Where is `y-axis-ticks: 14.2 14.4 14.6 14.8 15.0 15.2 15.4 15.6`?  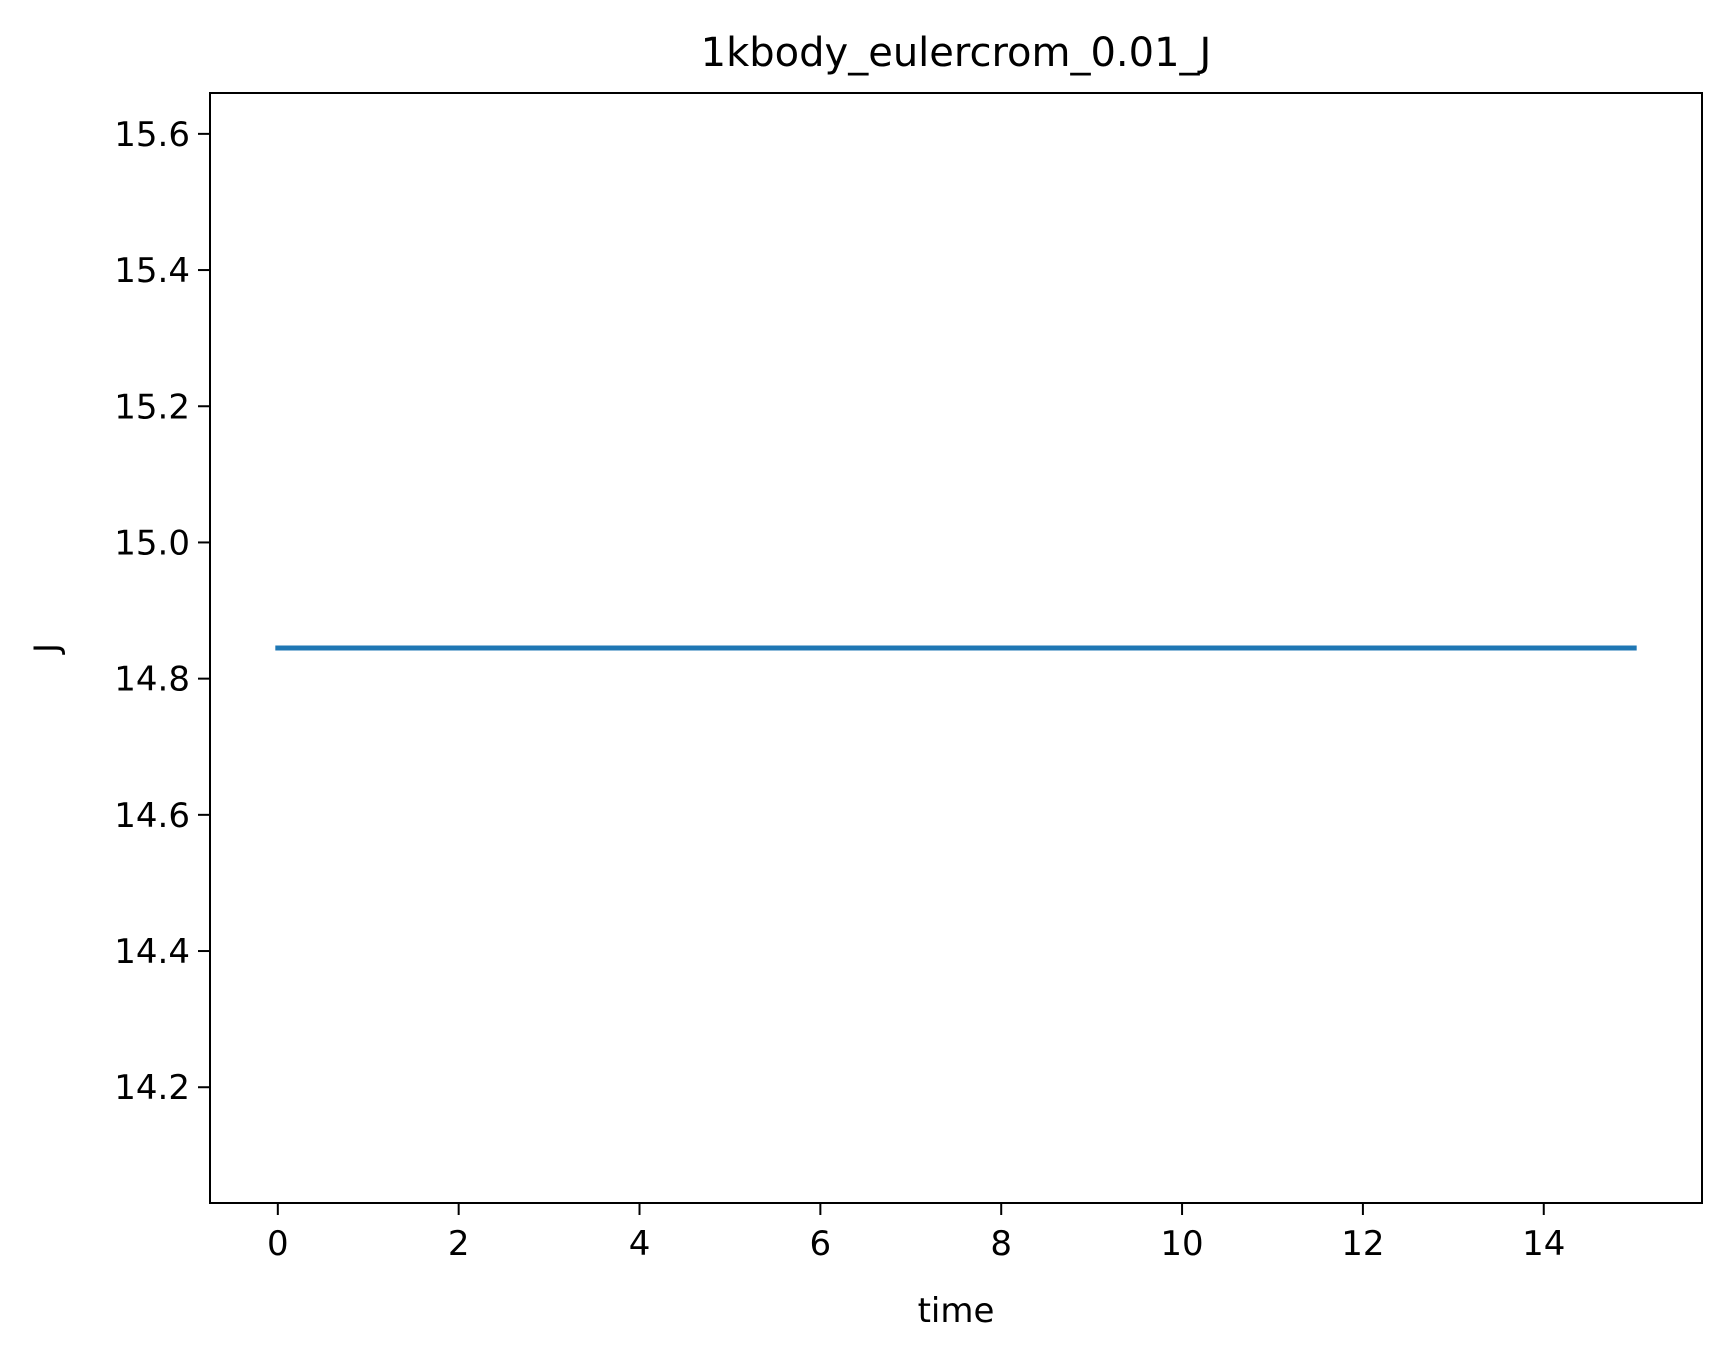
y-axis-ticks: 14.2 14.4 14.6 14.8 15.0 15.2 15.4 15.6 is located at coordinates (162, 611).